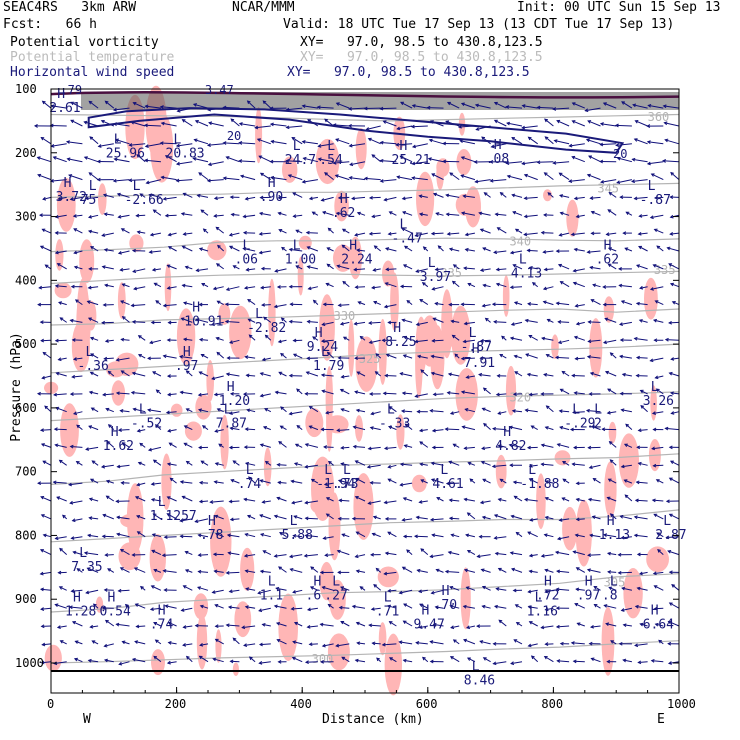 The image size is (740, 740). Describe the element at coordinates (300, 260) in the screenshot. I see `pv-extremum-value: 1.00` at that location.